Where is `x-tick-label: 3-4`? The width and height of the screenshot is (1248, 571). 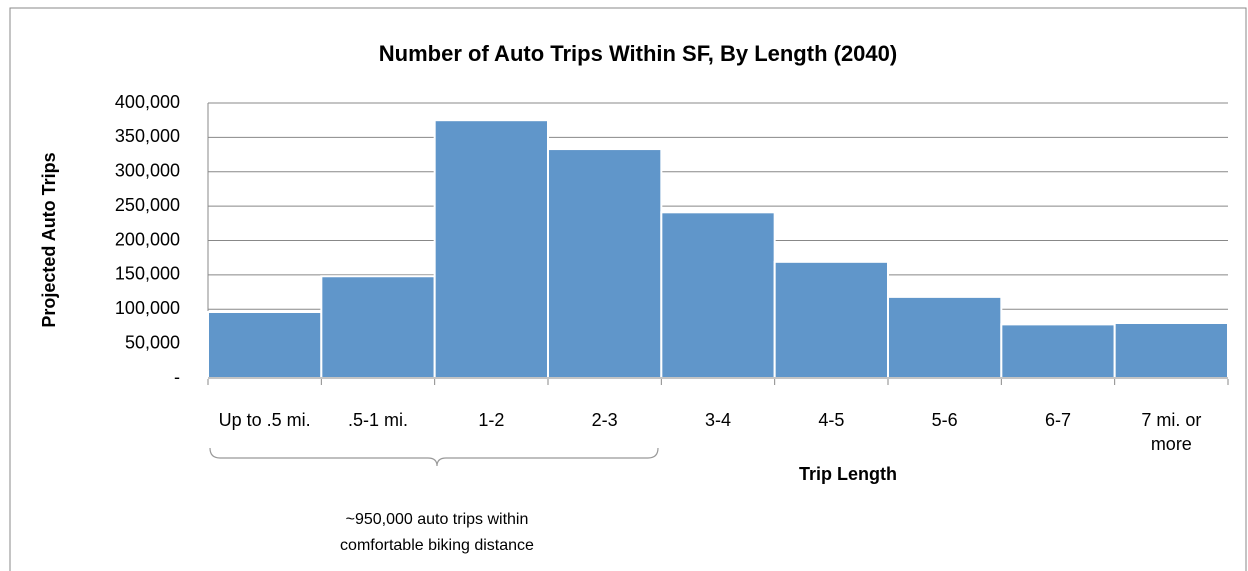
x-tick-label: 3-4 is located at coordinates (717, 420).